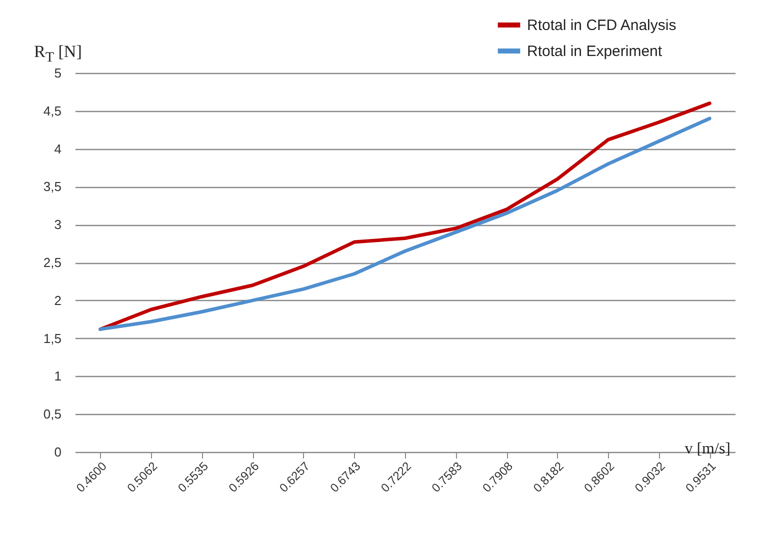  Describe the element at coordinates (58, 300) in the screenshot. I see `y-tick-label: 2` at that location.